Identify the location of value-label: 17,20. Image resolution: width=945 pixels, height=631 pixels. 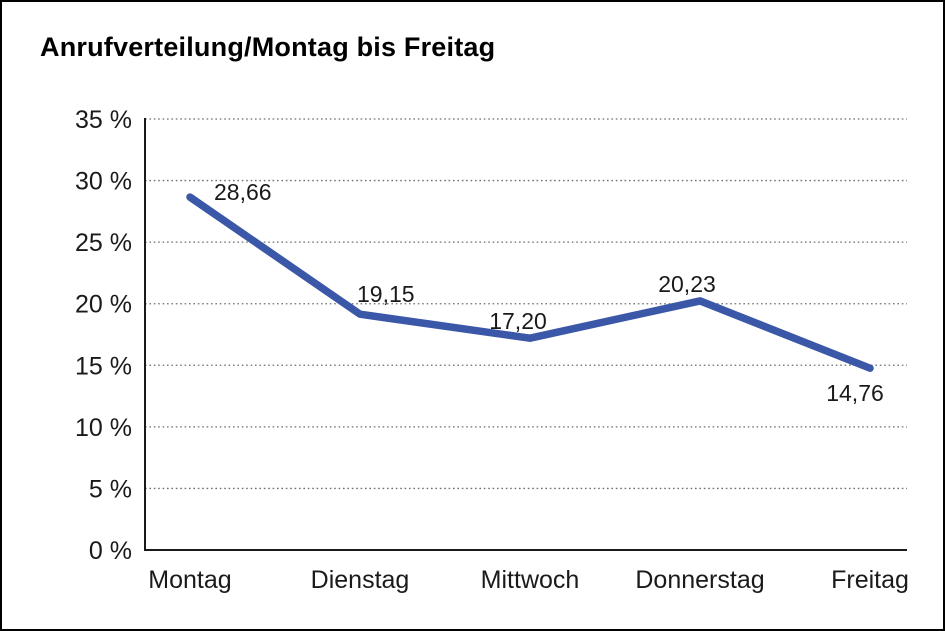
(518, 321).